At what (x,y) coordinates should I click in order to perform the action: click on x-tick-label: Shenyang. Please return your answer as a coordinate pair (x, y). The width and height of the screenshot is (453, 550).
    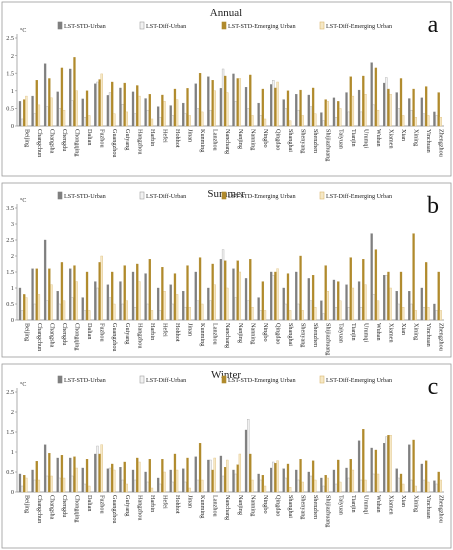
    Looking at the image, I should click on (303, 507).